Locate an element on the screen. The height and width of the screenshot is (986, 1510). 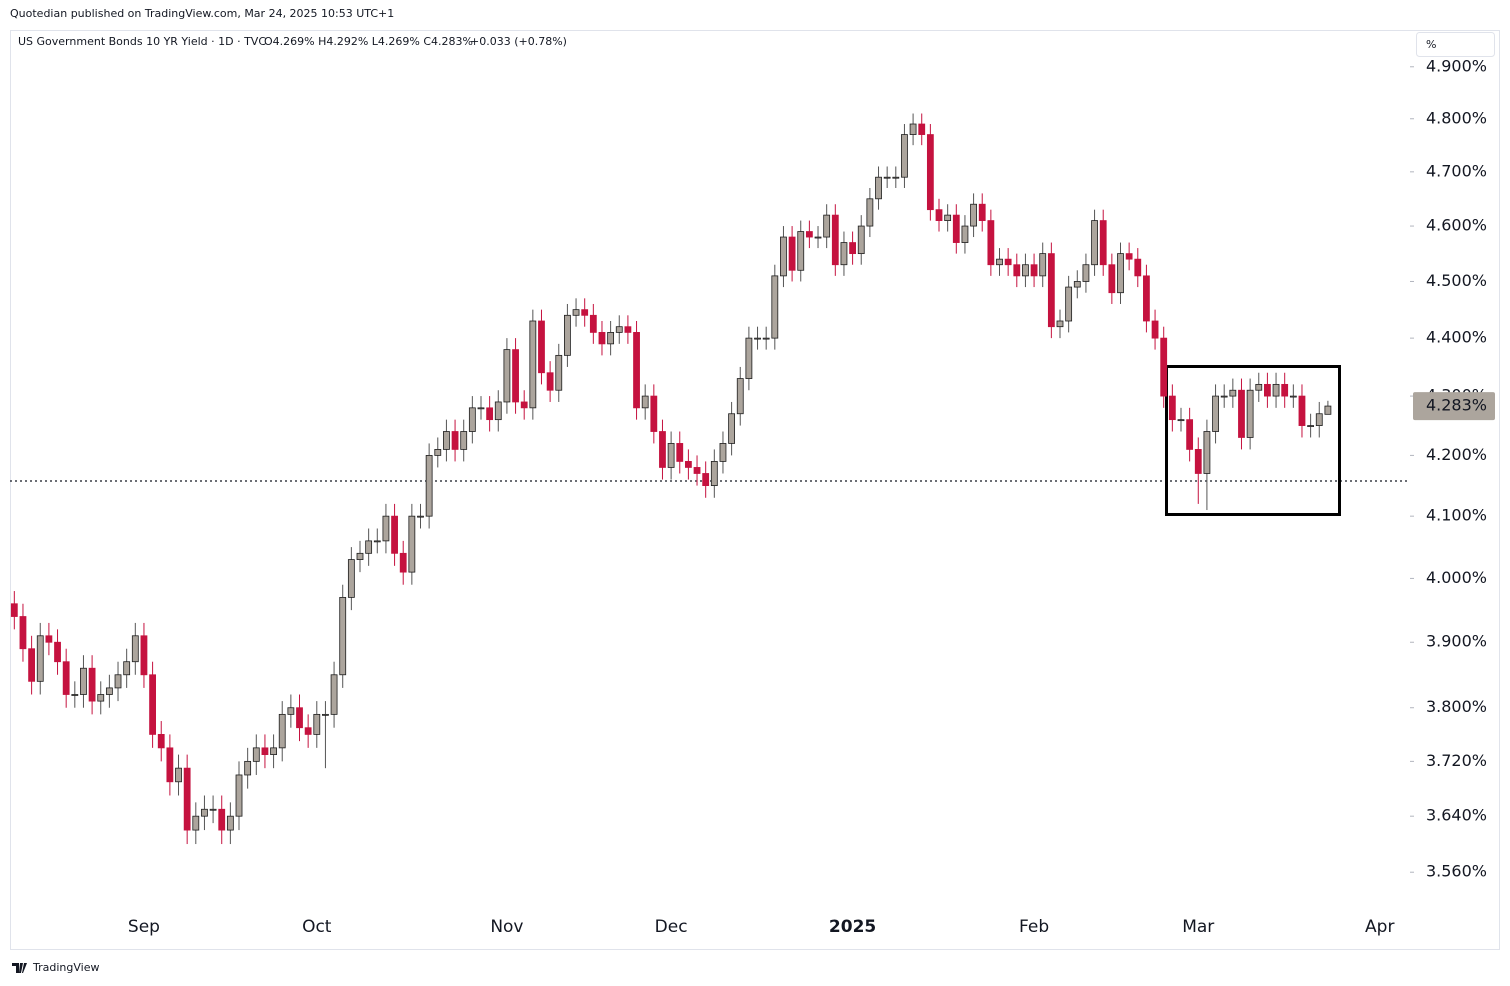
x-tick-label: Nov is located at coordinates (506, 927).